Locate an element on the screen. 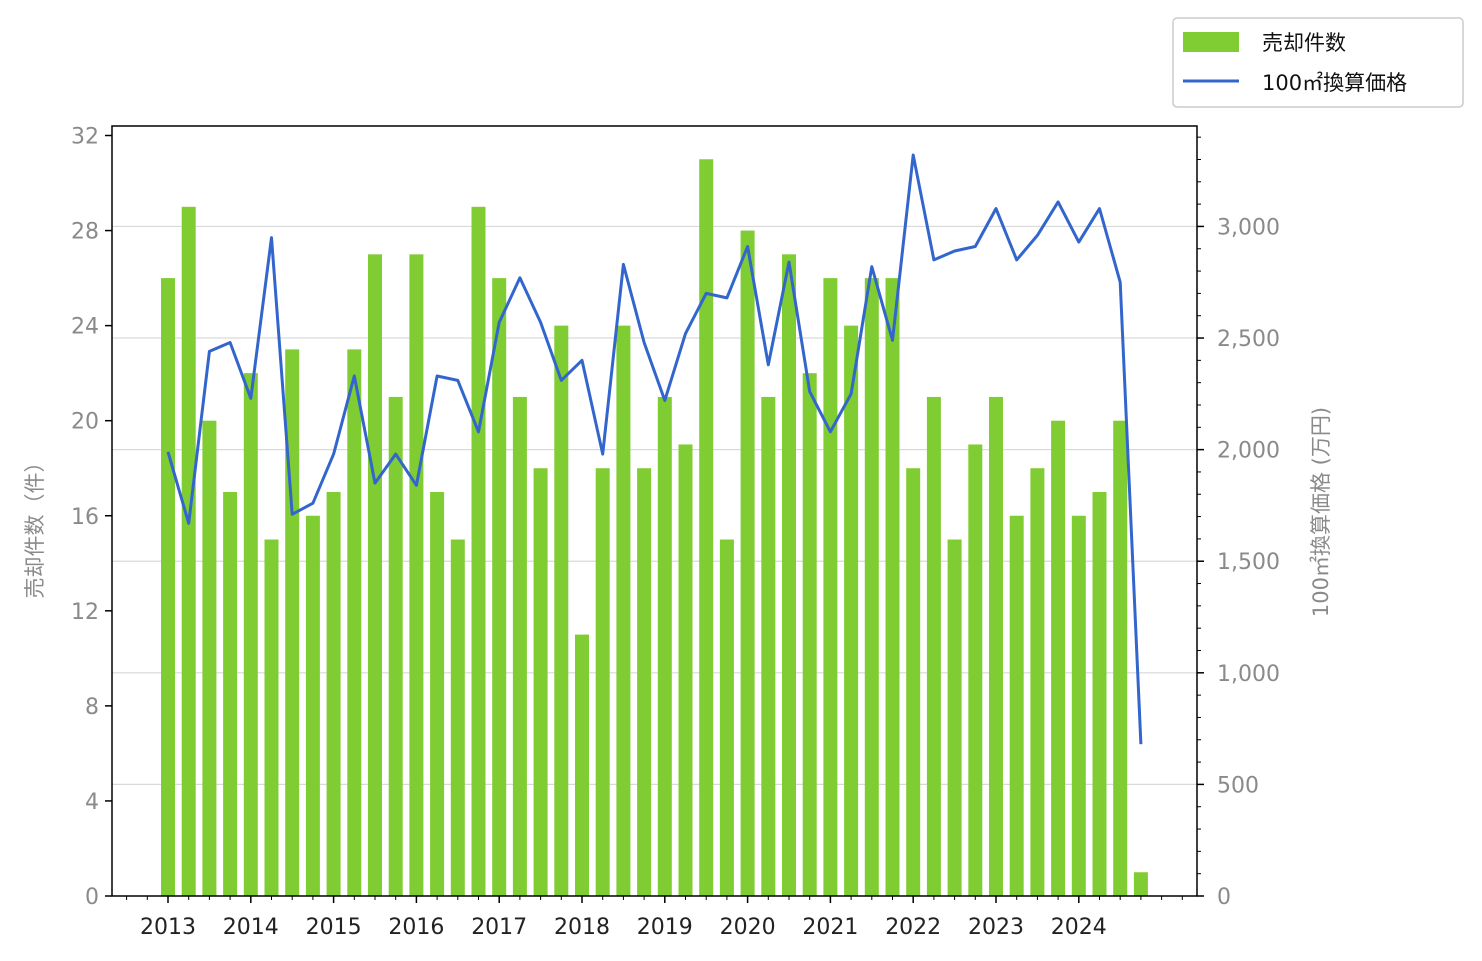 Image resolution: width=1482 pixels, height=961 pixels. right-tick-label: 2,500 is located at coordinates (1248, 339).